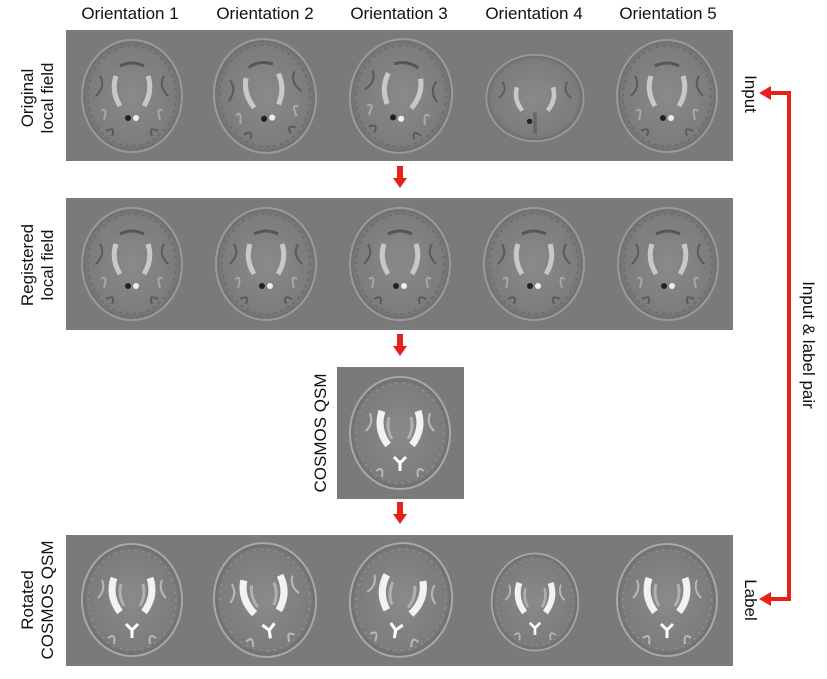 This screenshot has width=827, height=679. I want to click on brain-slice-cosmos-qsm, so click(400, 433).